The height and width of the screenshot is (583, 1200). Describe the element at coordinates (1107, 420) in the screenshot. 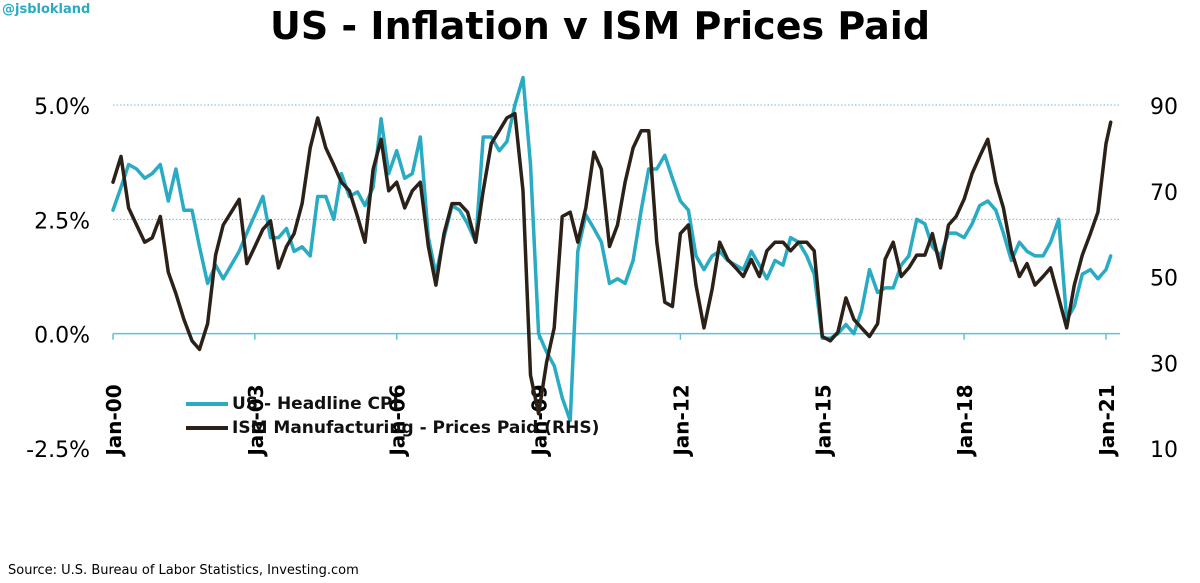

I see `x-tick-label: Jan-21` at that location.